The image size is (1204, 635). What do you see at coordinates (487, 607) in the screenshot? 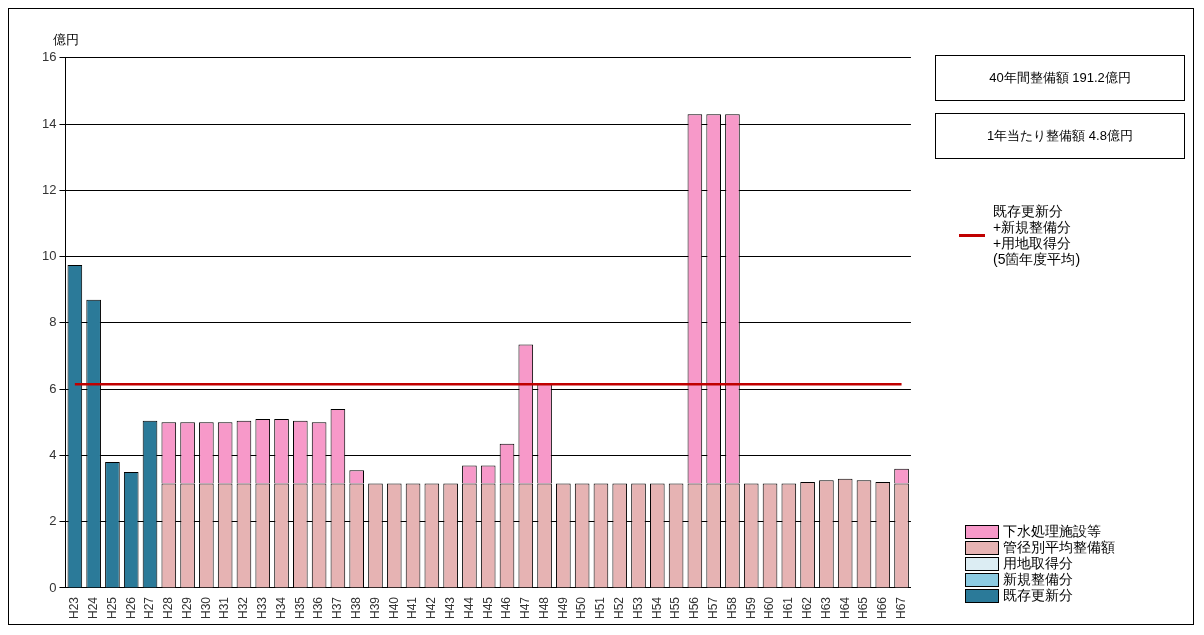
I see `x-tick-label: H45` at bounding box center [487, 607].